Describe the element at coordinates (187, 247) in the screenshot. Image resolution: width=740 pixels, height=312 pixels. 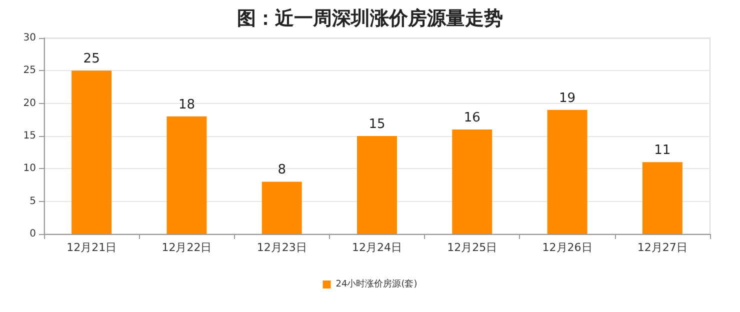
I see `x-tick-label: 12月22日` at that location.